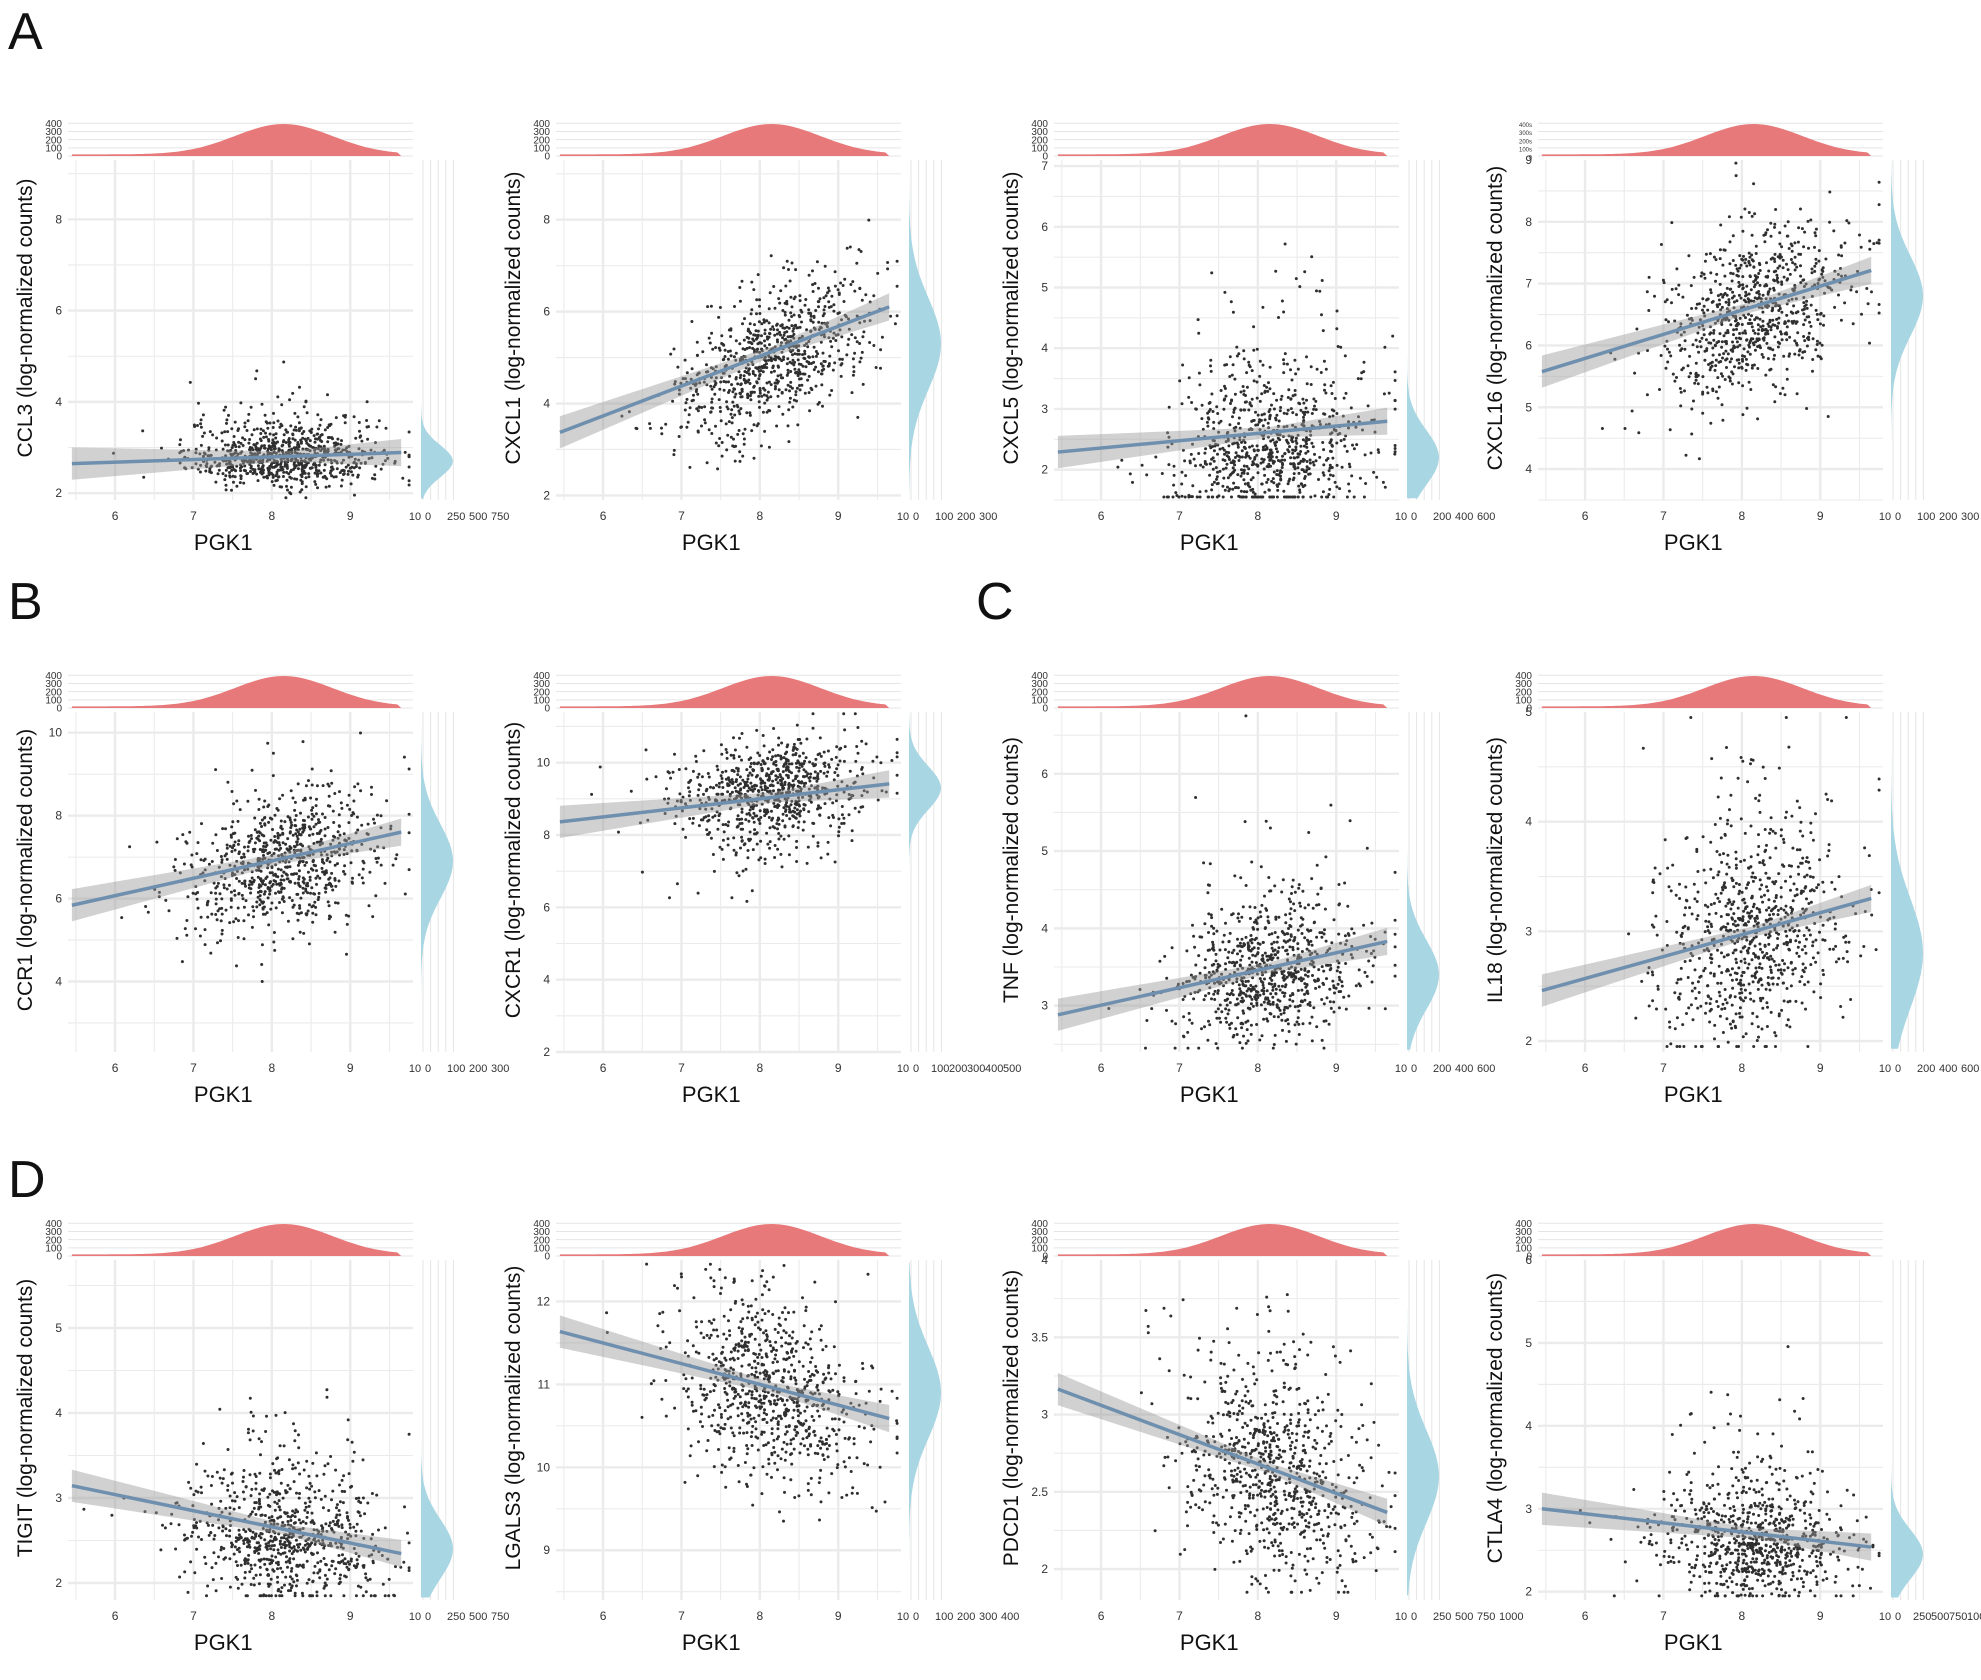  I want to click on x-tick-label: 7, so click(1663, 516).